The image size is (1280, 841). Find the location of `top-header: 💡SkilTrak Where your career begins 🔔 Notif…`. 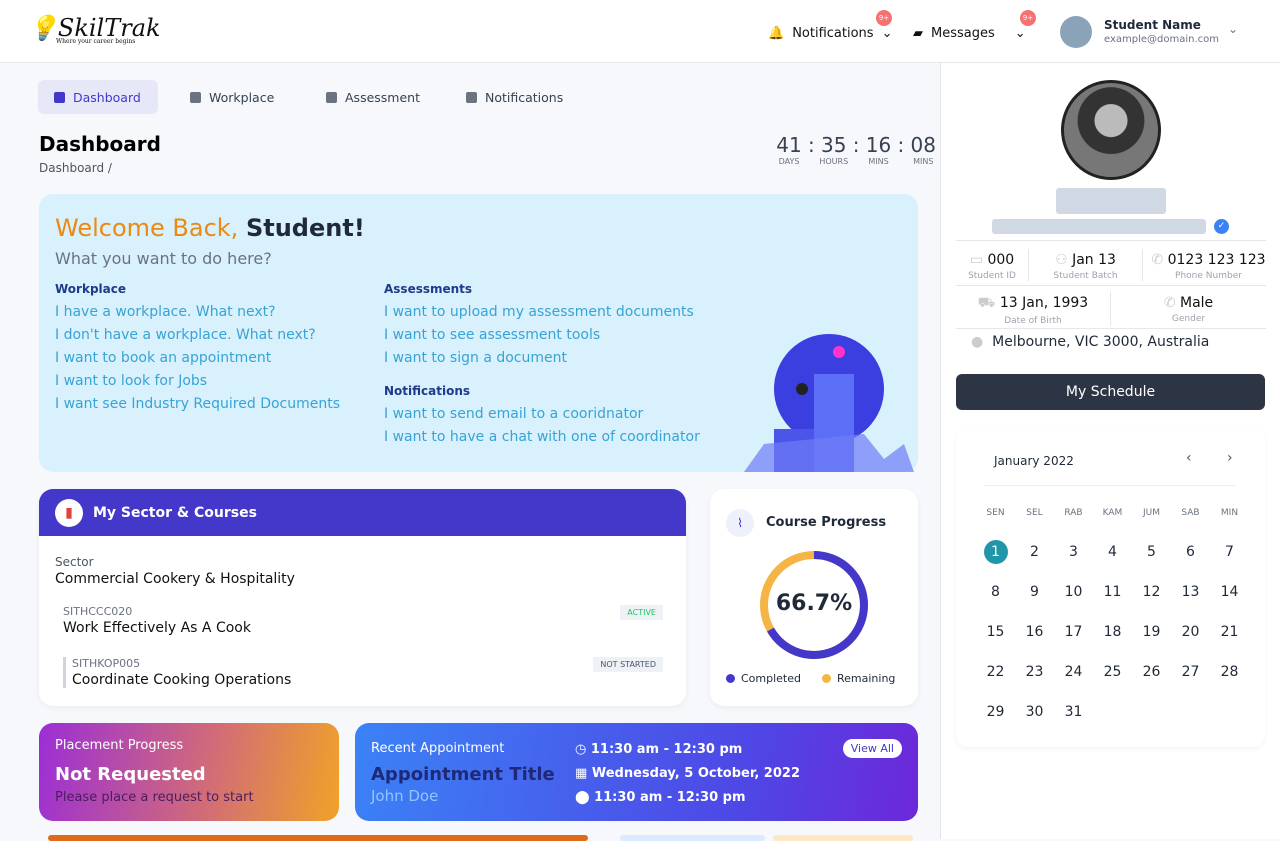

top-header: 💡SkilTrak Where your career begins 🔔 Notif… is located at coordinates (640, 31).